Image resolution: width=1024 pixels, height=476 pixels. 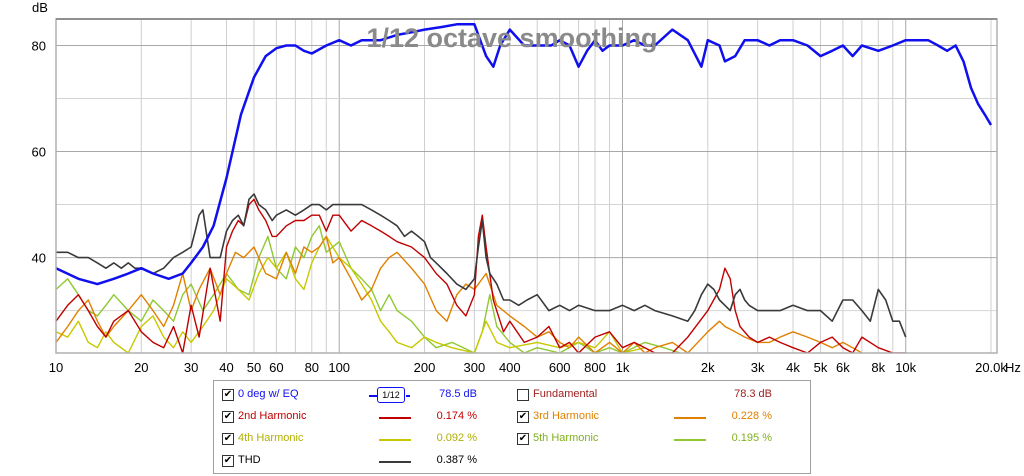 What do you see at coordinates (276, 367) in the screenshot?
I see `x-tick-label: 60` at bounding box center [276, 367].